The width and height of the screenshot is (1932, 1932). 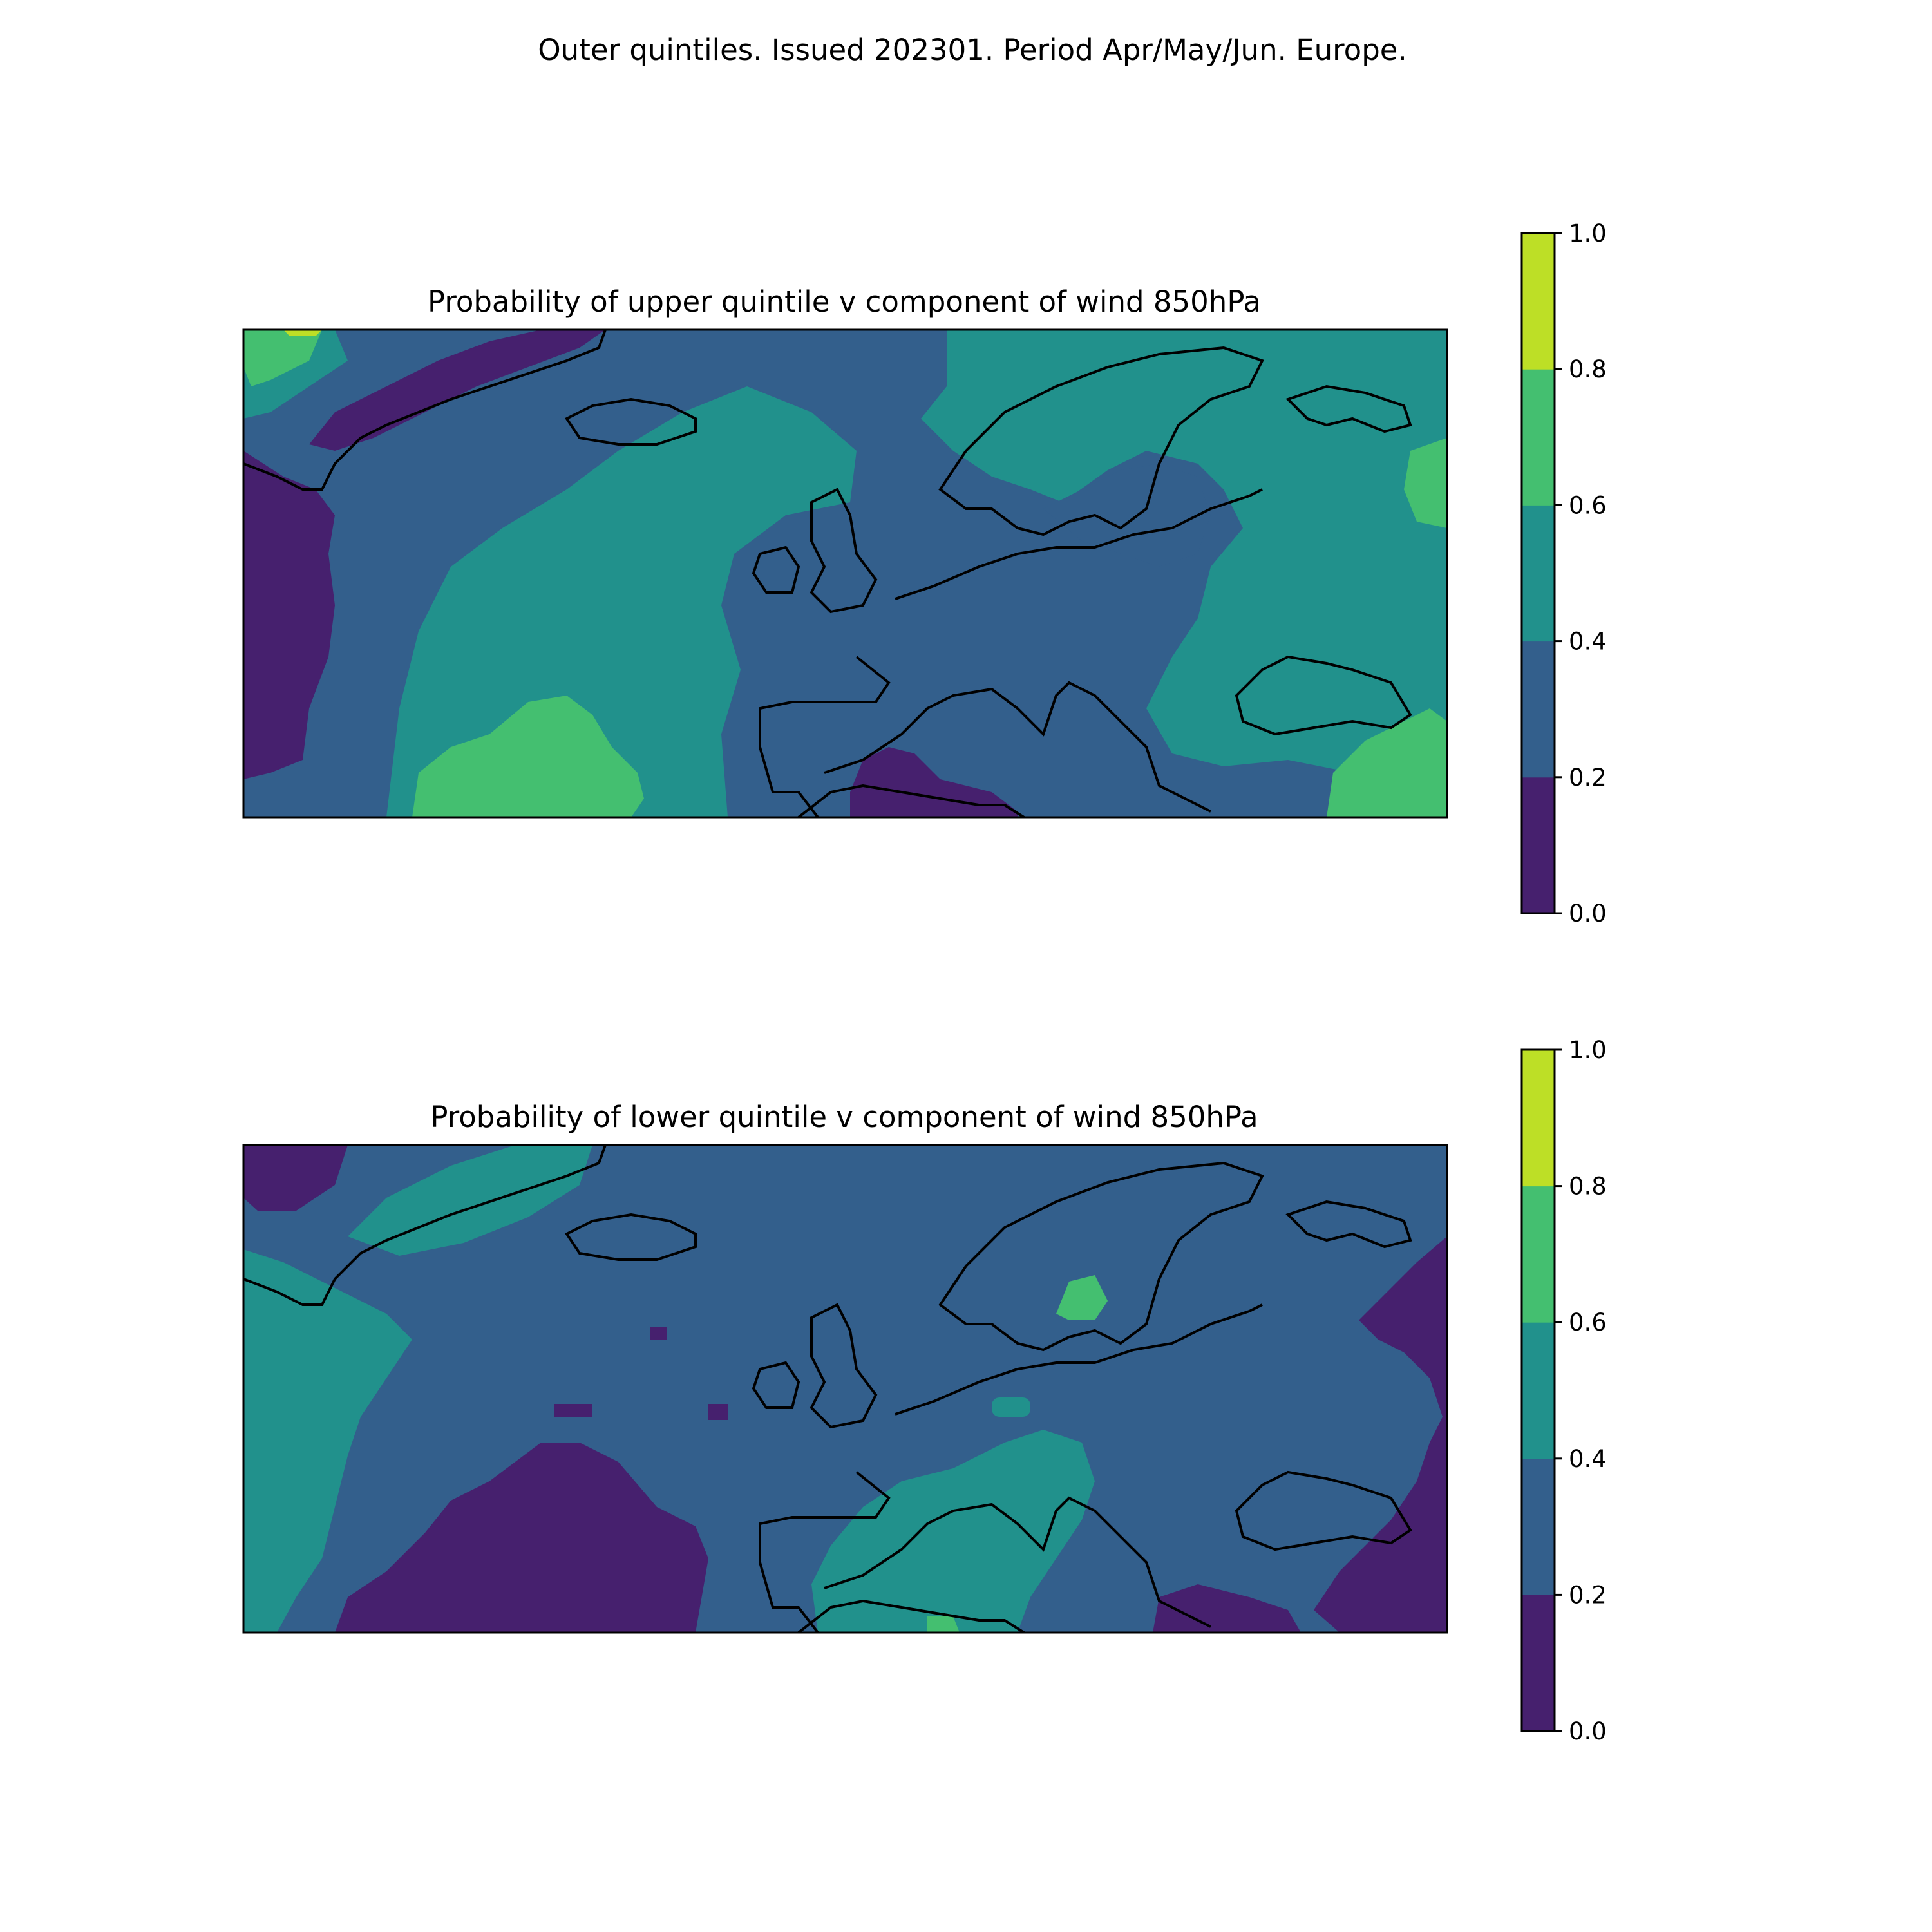 I want to click on colorbar-upper-tick-label-2: 0.4, so click(x=1588, y=642).